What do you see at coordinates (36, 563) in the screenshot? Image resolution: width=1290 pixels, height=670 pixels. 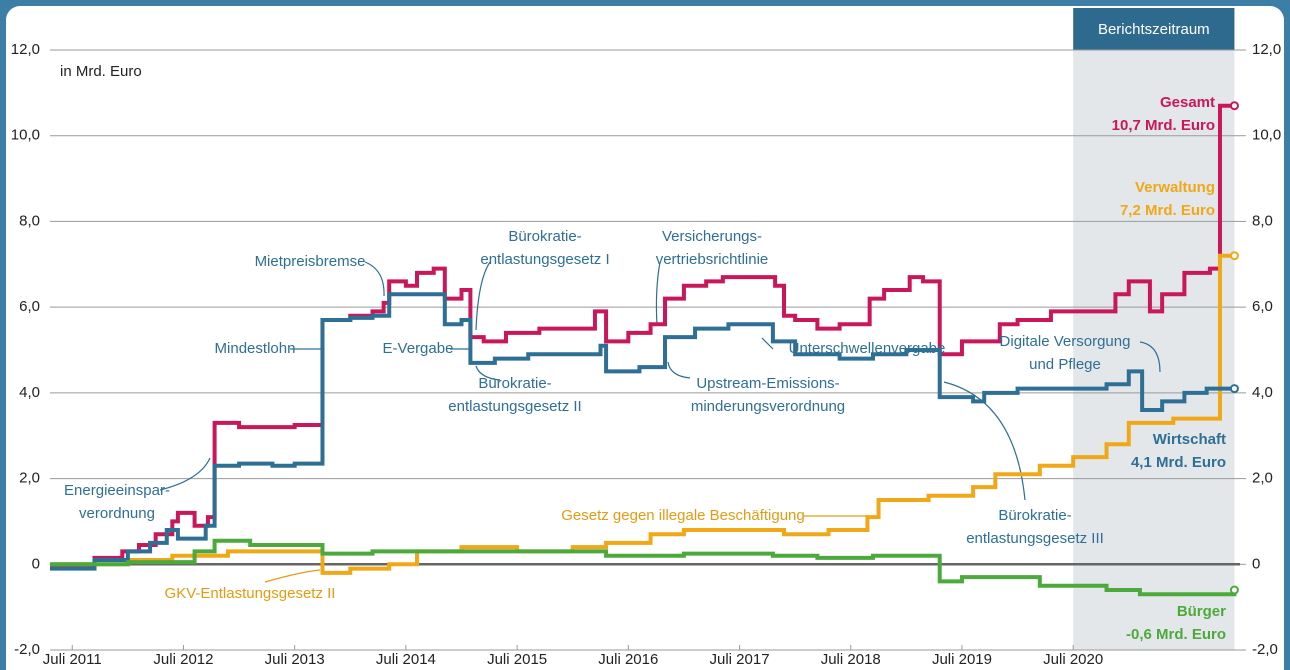 I see `y-tick-label: 0` at bounding box center [36, 563].